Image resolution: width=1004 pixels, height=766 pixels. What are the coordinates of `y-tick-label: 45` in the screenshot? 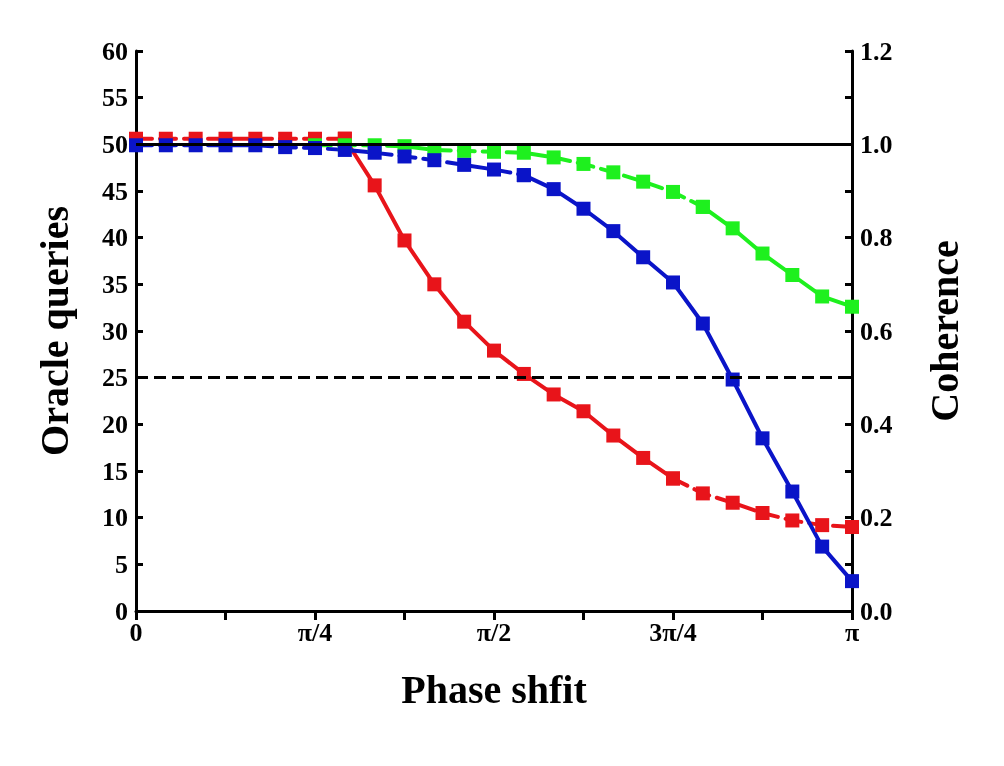 It's located at (115, 191).